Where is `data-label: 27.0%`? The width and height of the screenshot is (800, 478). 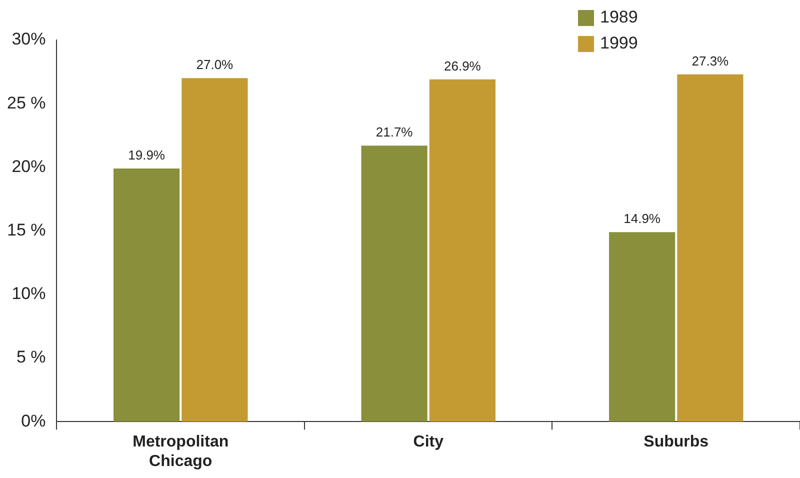 data-label: 27.0% is located at coordinates (215, 64).